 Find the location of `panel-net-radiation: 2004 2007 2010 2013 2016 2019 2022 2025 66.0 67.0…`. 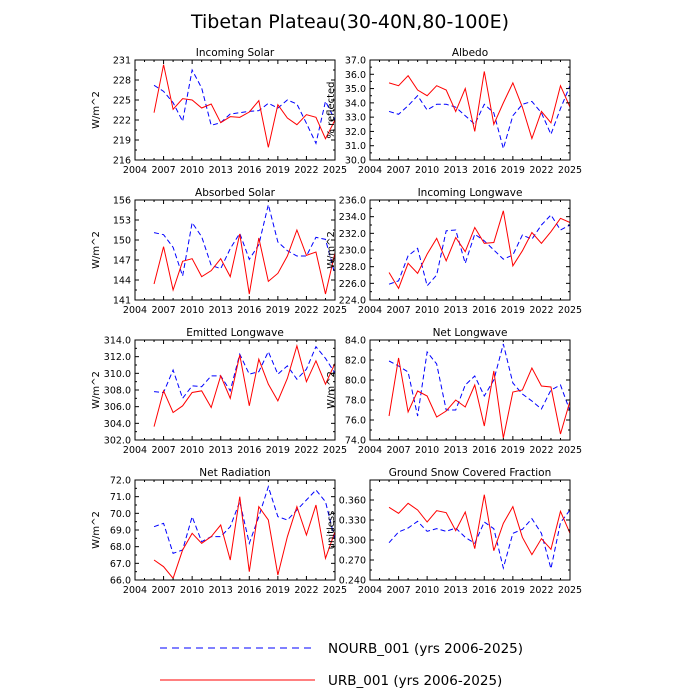

panel-net-radiation: 2004 2007 2010 2013 2016 2019 2022 2025 66.0 67.0… is located at coordinates (219, 531).